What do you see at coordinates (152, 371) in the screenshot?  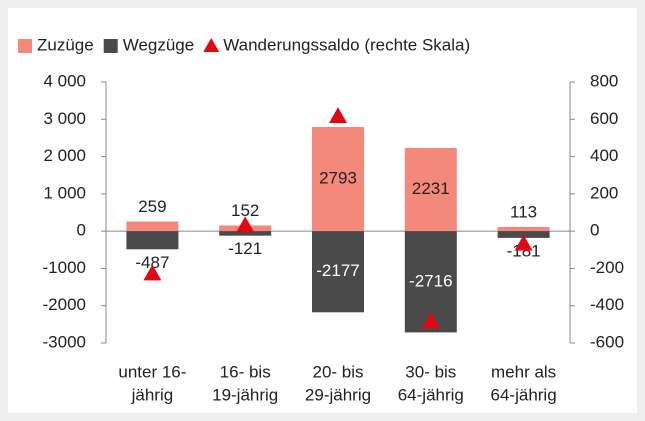 I see `x-tick-label: unter 16-` at bounding box center [152, 371].